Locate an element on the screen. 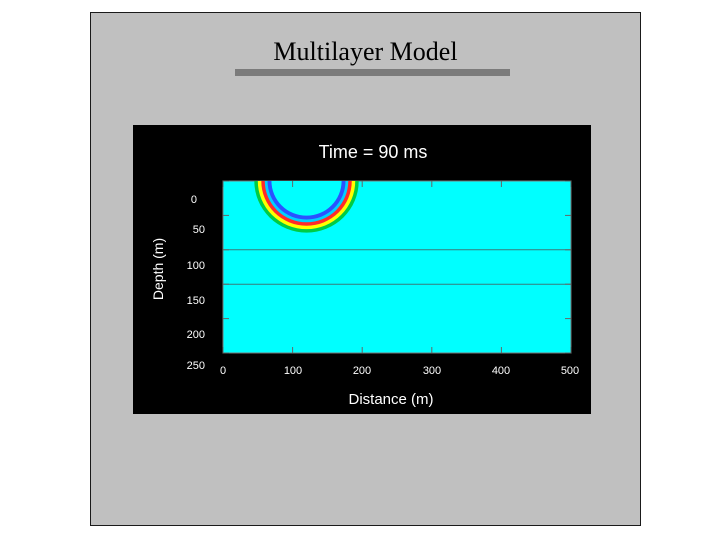 This screenshot has width=720, height=540. y-tick-label: 250 is located at coordinates (196, 366).